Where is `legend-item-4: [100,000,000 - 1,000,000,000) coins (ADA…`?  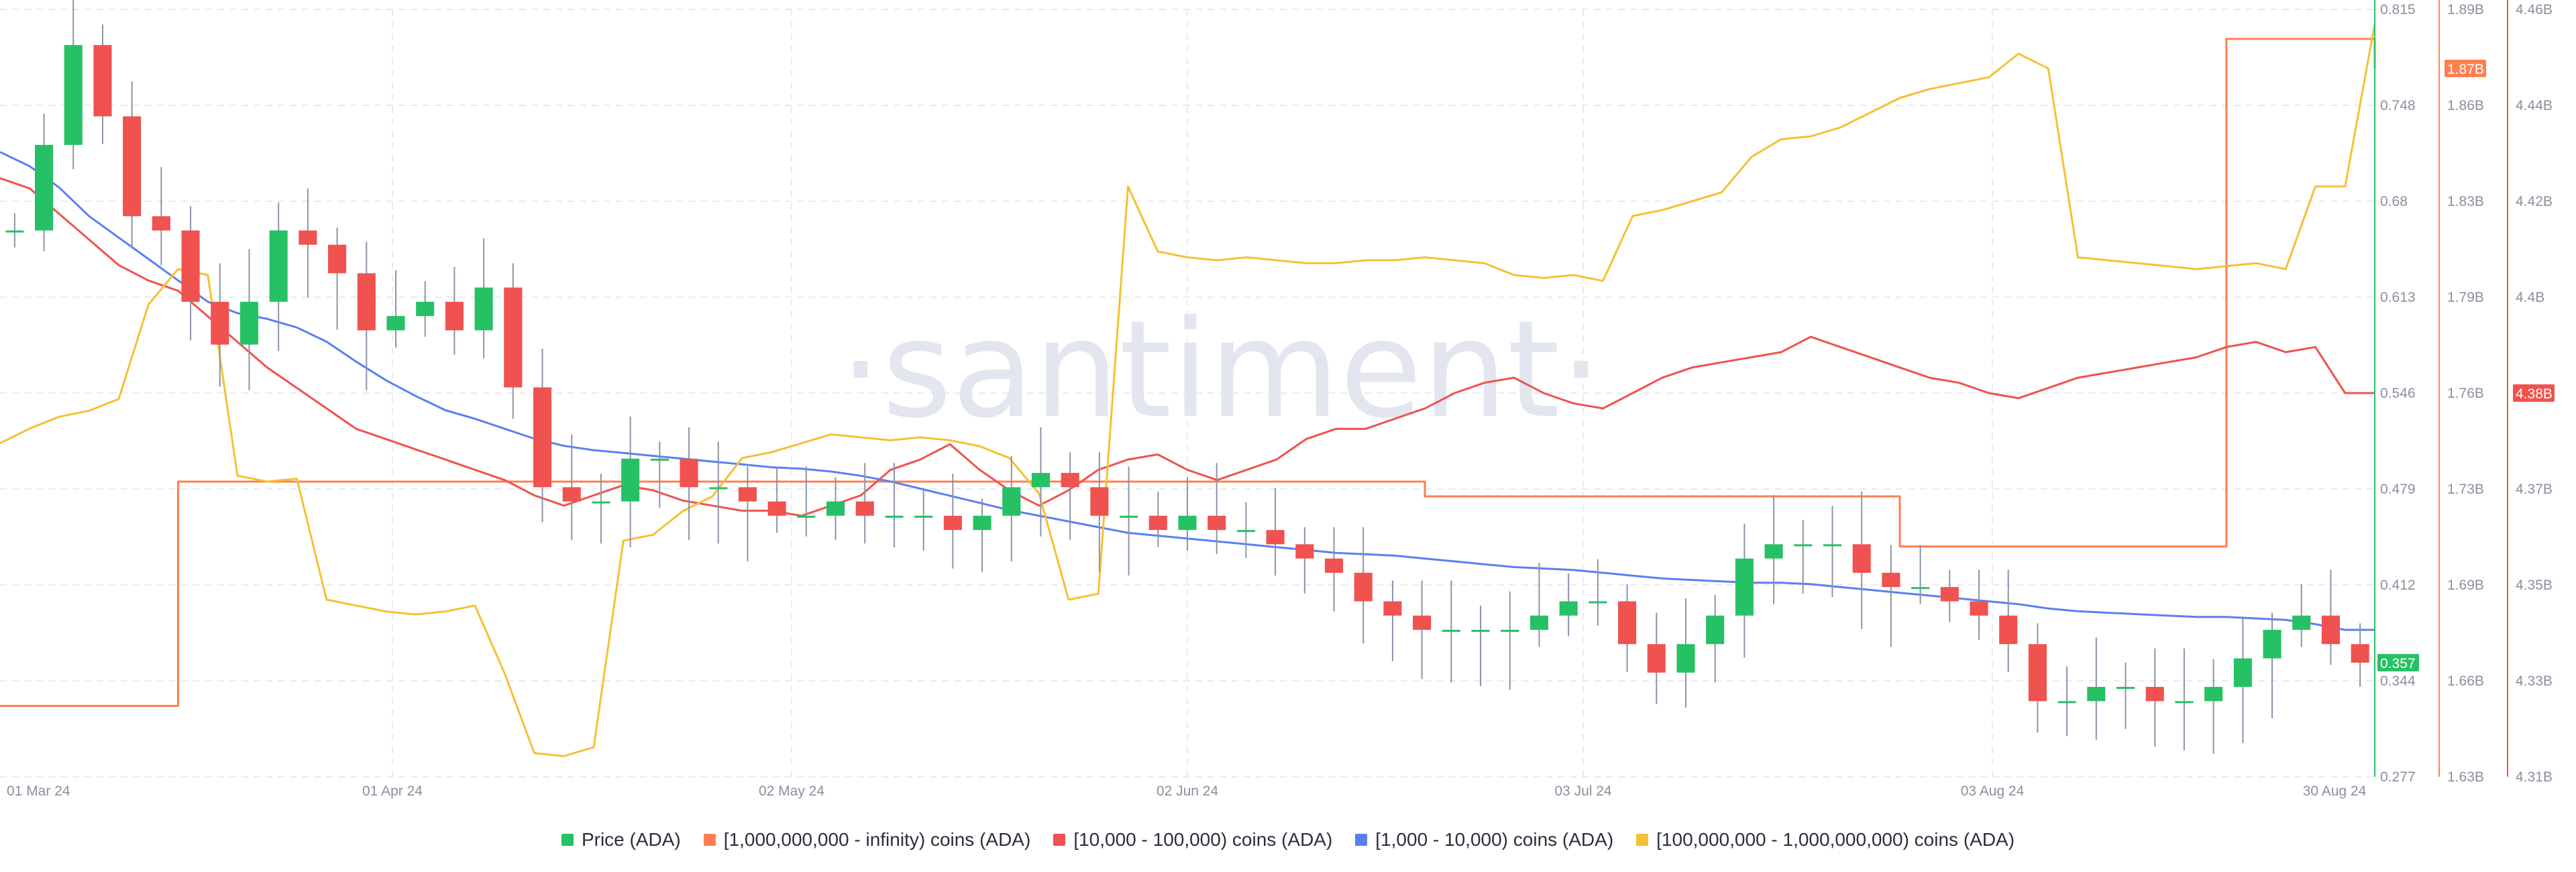
legend-item-4: [100,000,000 - 1,000,000,000) coins (ADA… is located at coordinates (1825, 840).